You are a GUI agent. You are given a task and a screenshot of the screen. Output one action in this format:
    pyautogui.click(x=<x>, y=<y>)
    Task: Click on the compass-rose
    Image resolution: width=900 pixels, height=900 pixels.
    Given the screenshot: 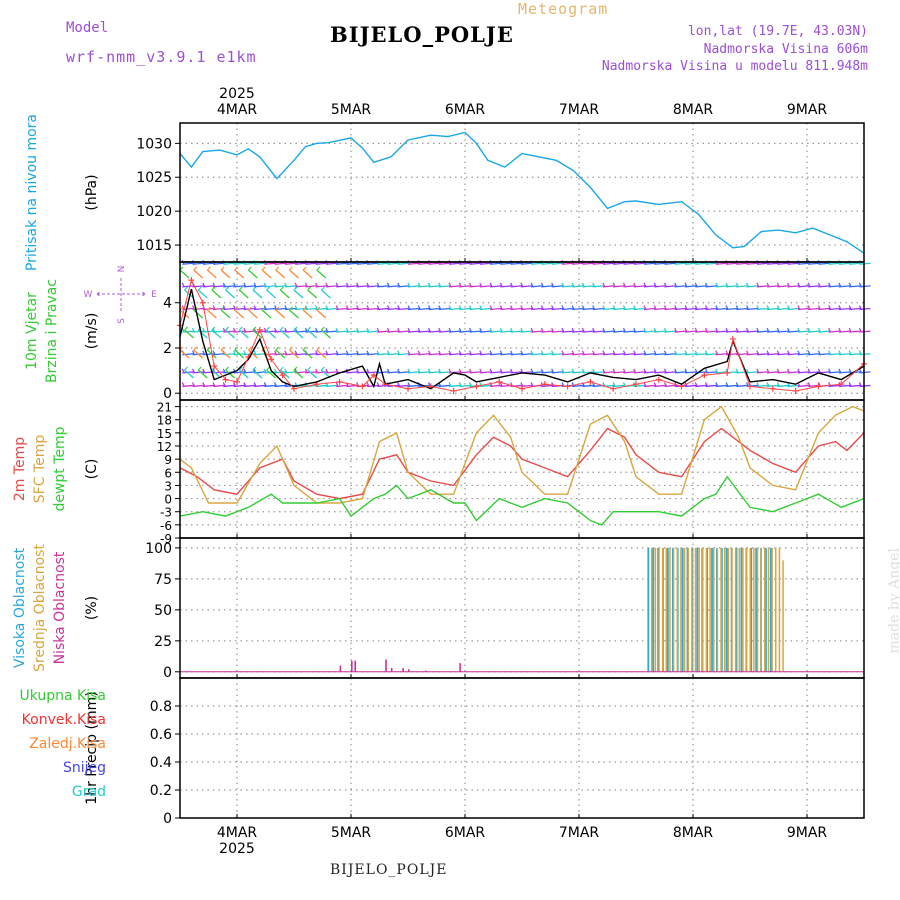 What is the action you would take?
    pyautogui.click(x=121, y=295)
    